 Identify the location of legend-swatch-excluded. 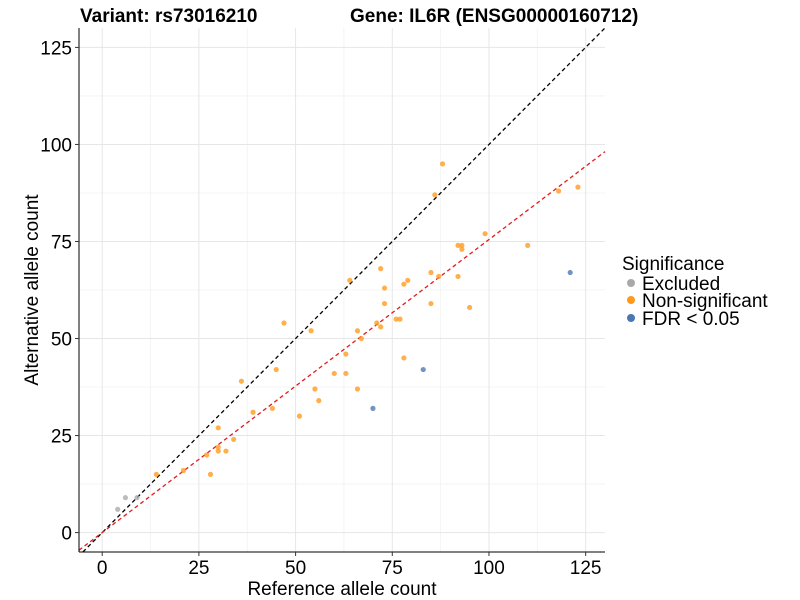
(631, 283).